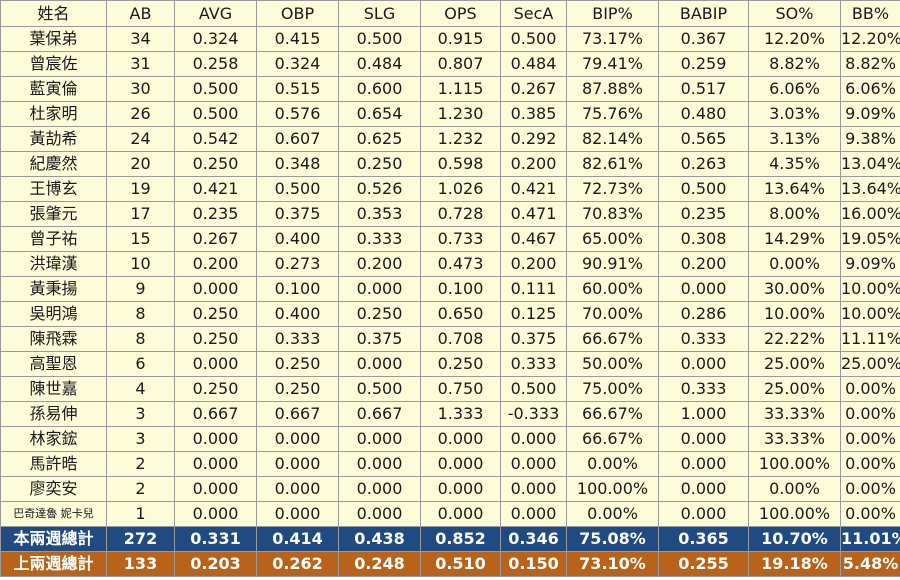 This screenshot has width=900, height=580. What do you see at coordinates (703, 39) in the screenshot?
I see `babip-cell: 0.367` at bounding box center [703, 39].